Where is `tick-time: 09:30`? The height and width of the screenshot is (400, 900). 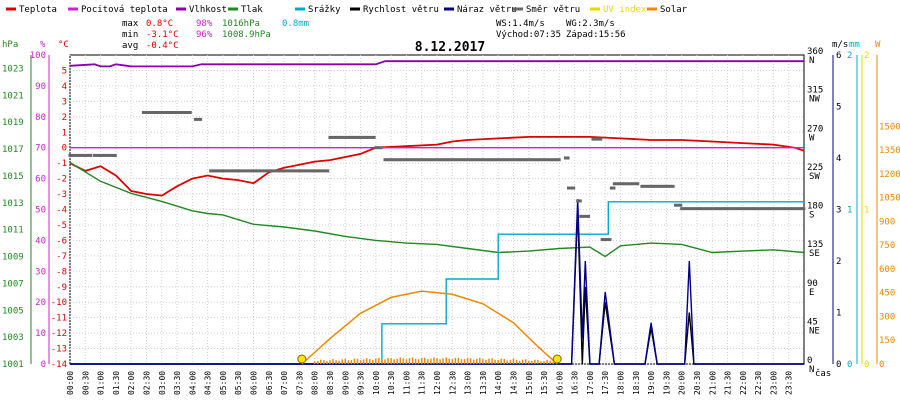
tick-time: 09:30 is located at coordinates (361, 383).